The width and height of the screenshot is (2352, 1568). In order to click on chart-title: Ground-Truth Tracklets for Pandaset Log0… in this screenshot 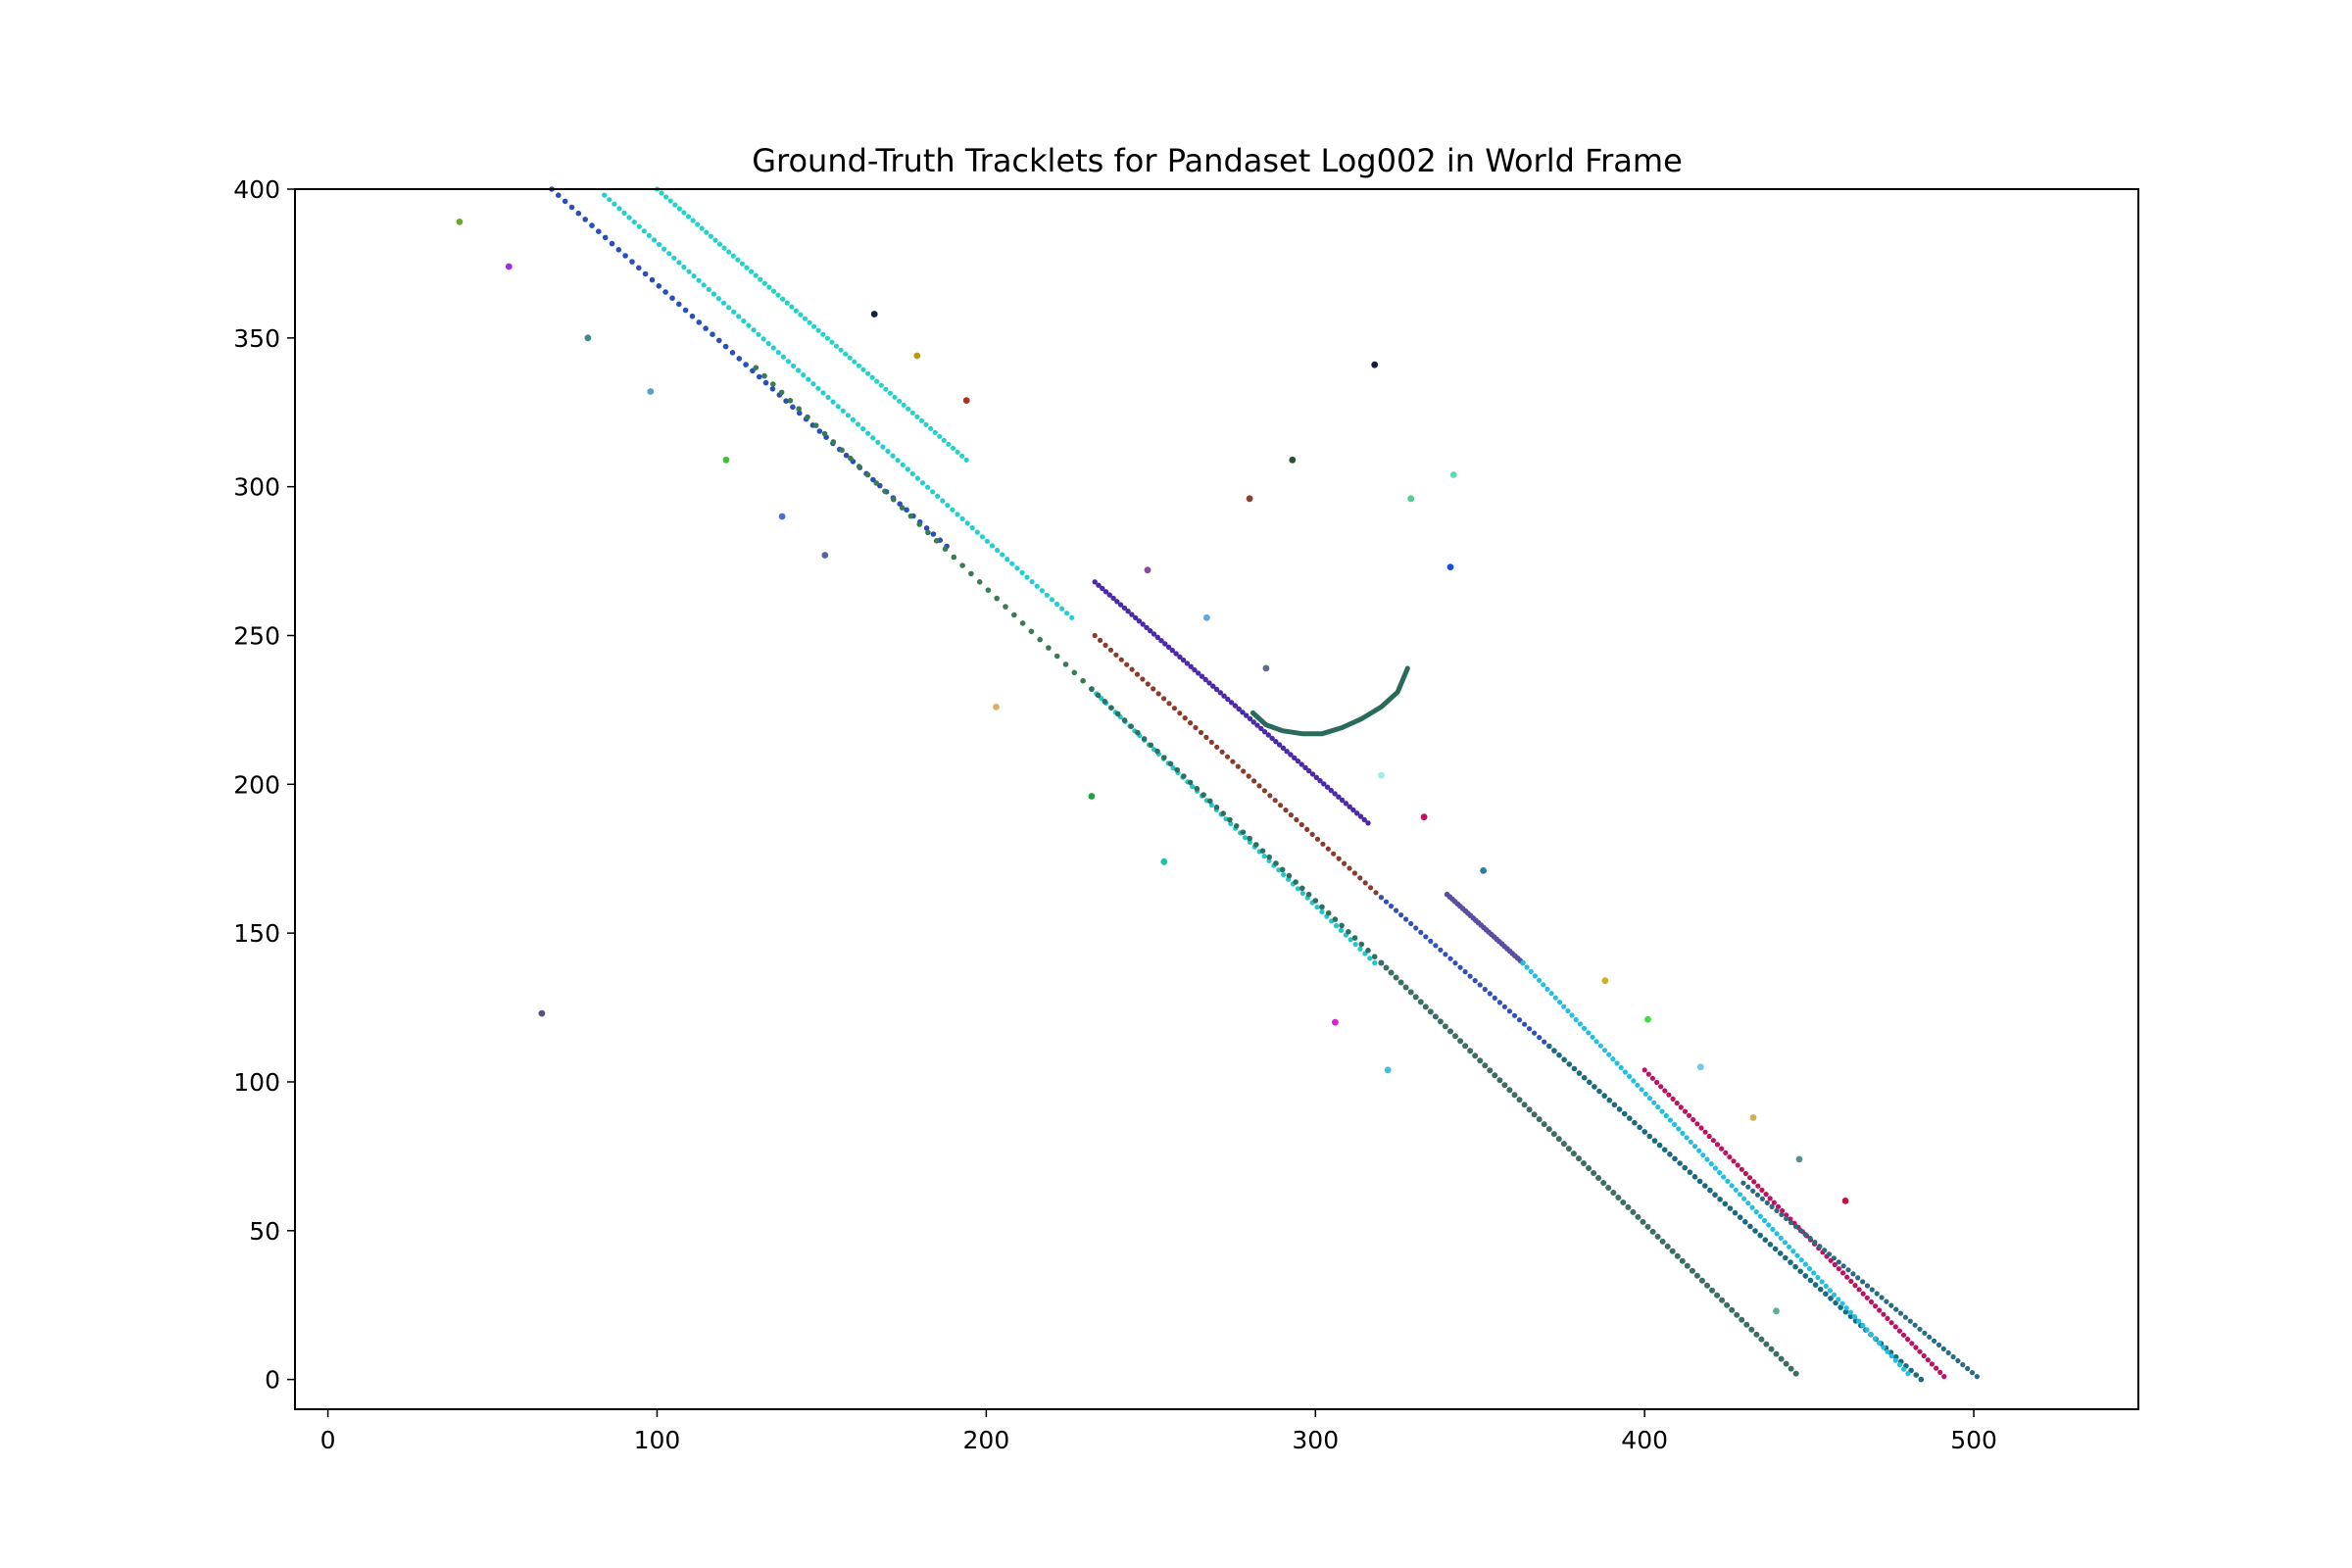, I will do `click(1217, 160)`.